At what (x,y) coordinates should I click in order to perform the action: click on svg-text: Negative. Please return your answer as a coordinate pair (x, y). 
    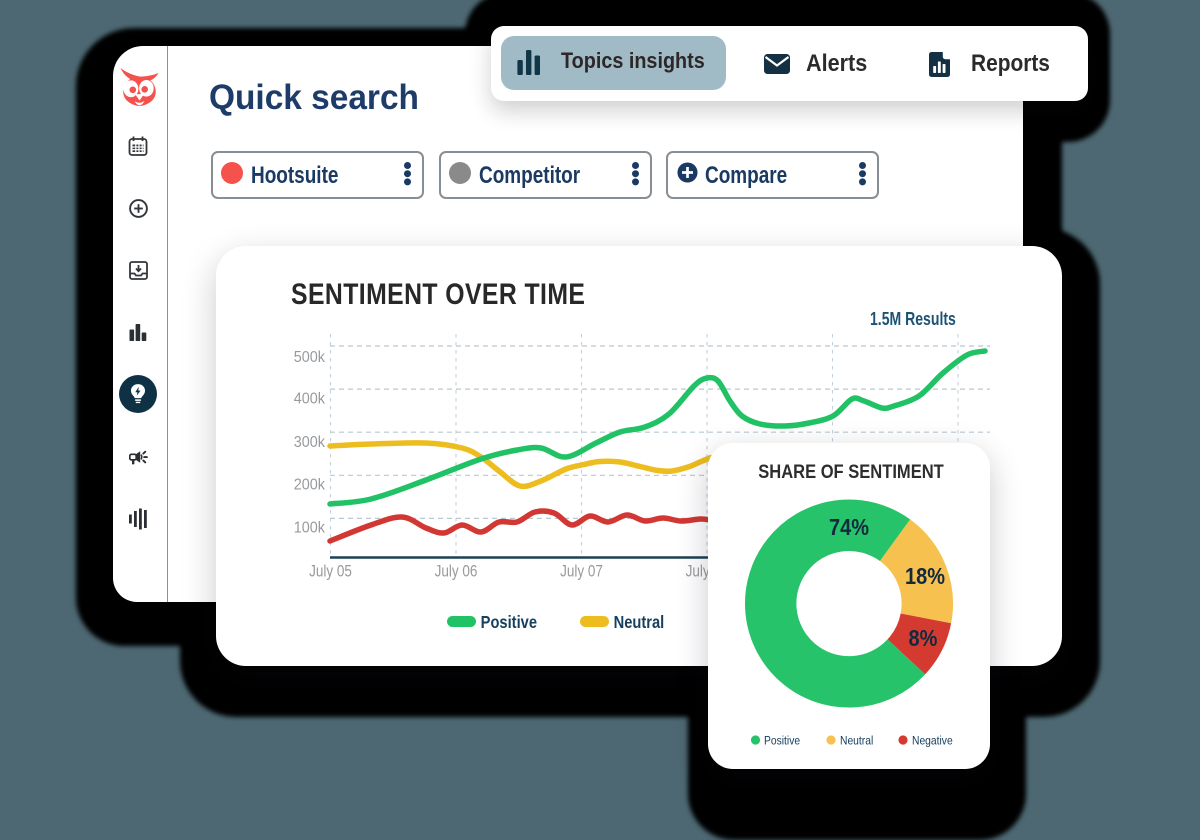
    Looking at the image, I should click on (932, 741).